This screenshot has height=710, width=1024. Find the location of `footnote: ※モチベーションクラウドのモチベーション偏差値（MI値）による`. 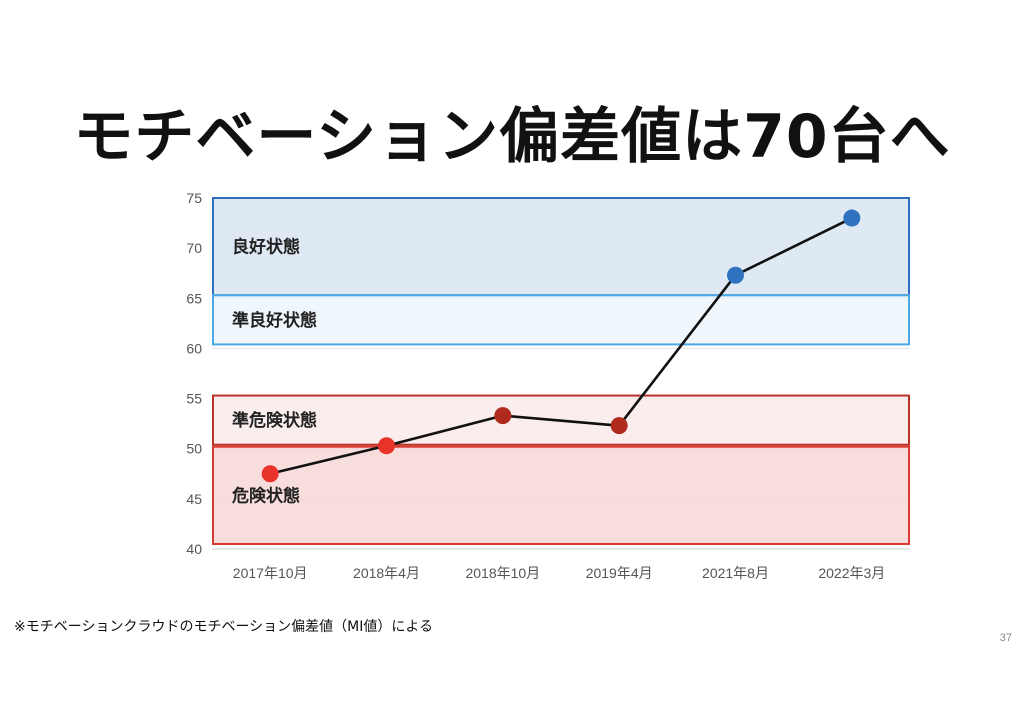

footnote: ※モチベーションクラウドのモチベーション偏差値（MI値）による is located at coordinates (223, 627).